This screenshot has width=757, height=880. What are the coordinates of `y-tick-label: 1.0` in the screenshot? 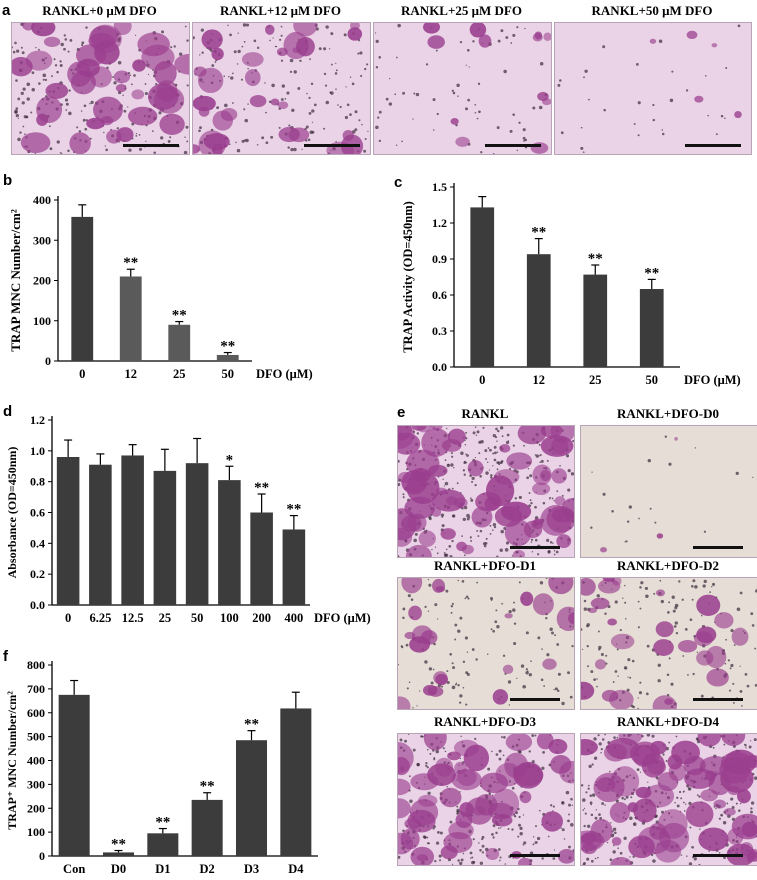 It's located at (37, 451).